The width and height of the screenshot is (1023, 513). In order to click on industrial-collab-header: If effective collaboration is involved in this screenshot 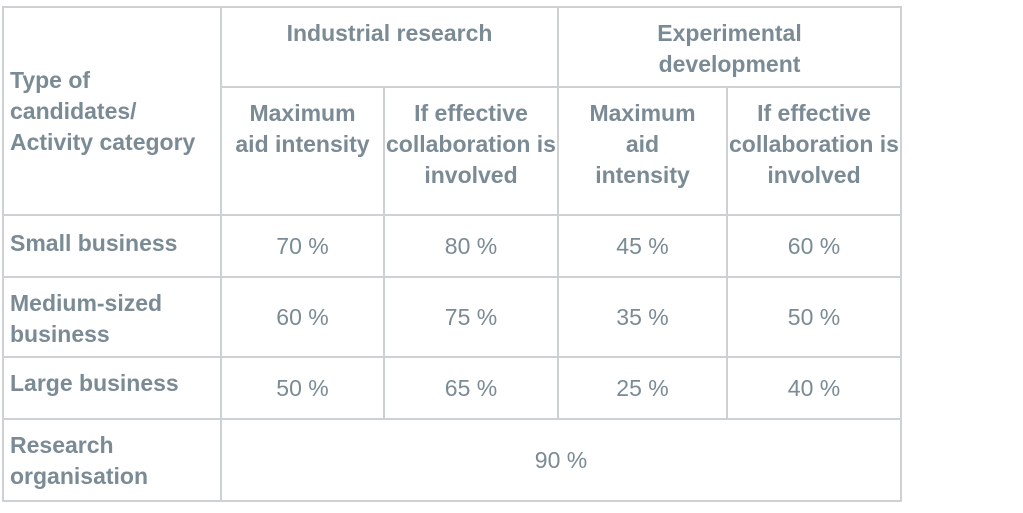, I will do `click(471, 151)`.